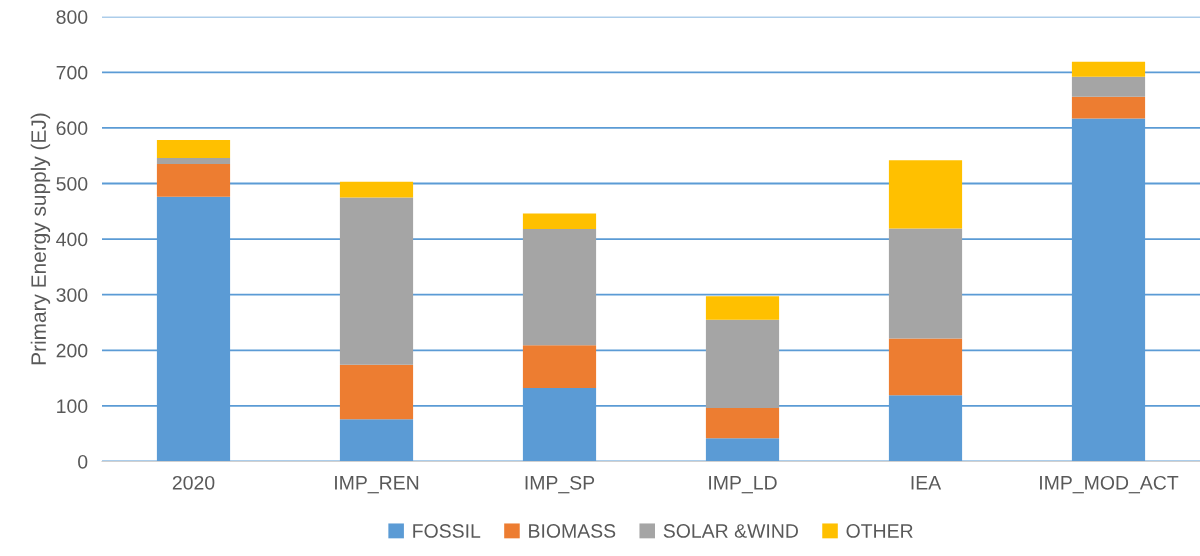 The image size is (1200, 556). Describe the element at coordinates (926, 483) in the screenshot. I see `x-tick-label: IEA` at that location.